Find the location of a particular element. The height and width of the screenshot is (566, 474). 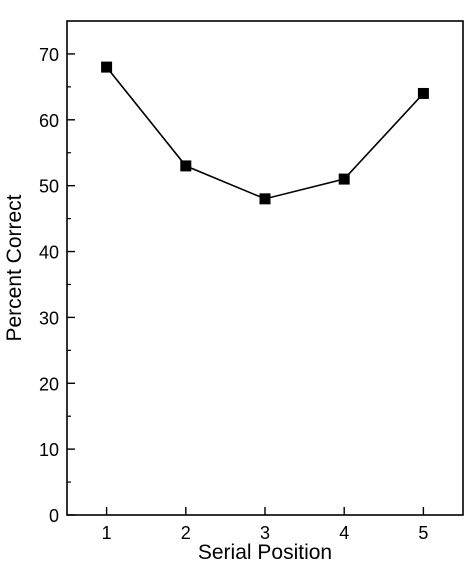

y-tick-label: 60 is located at coordinates (49, 121).